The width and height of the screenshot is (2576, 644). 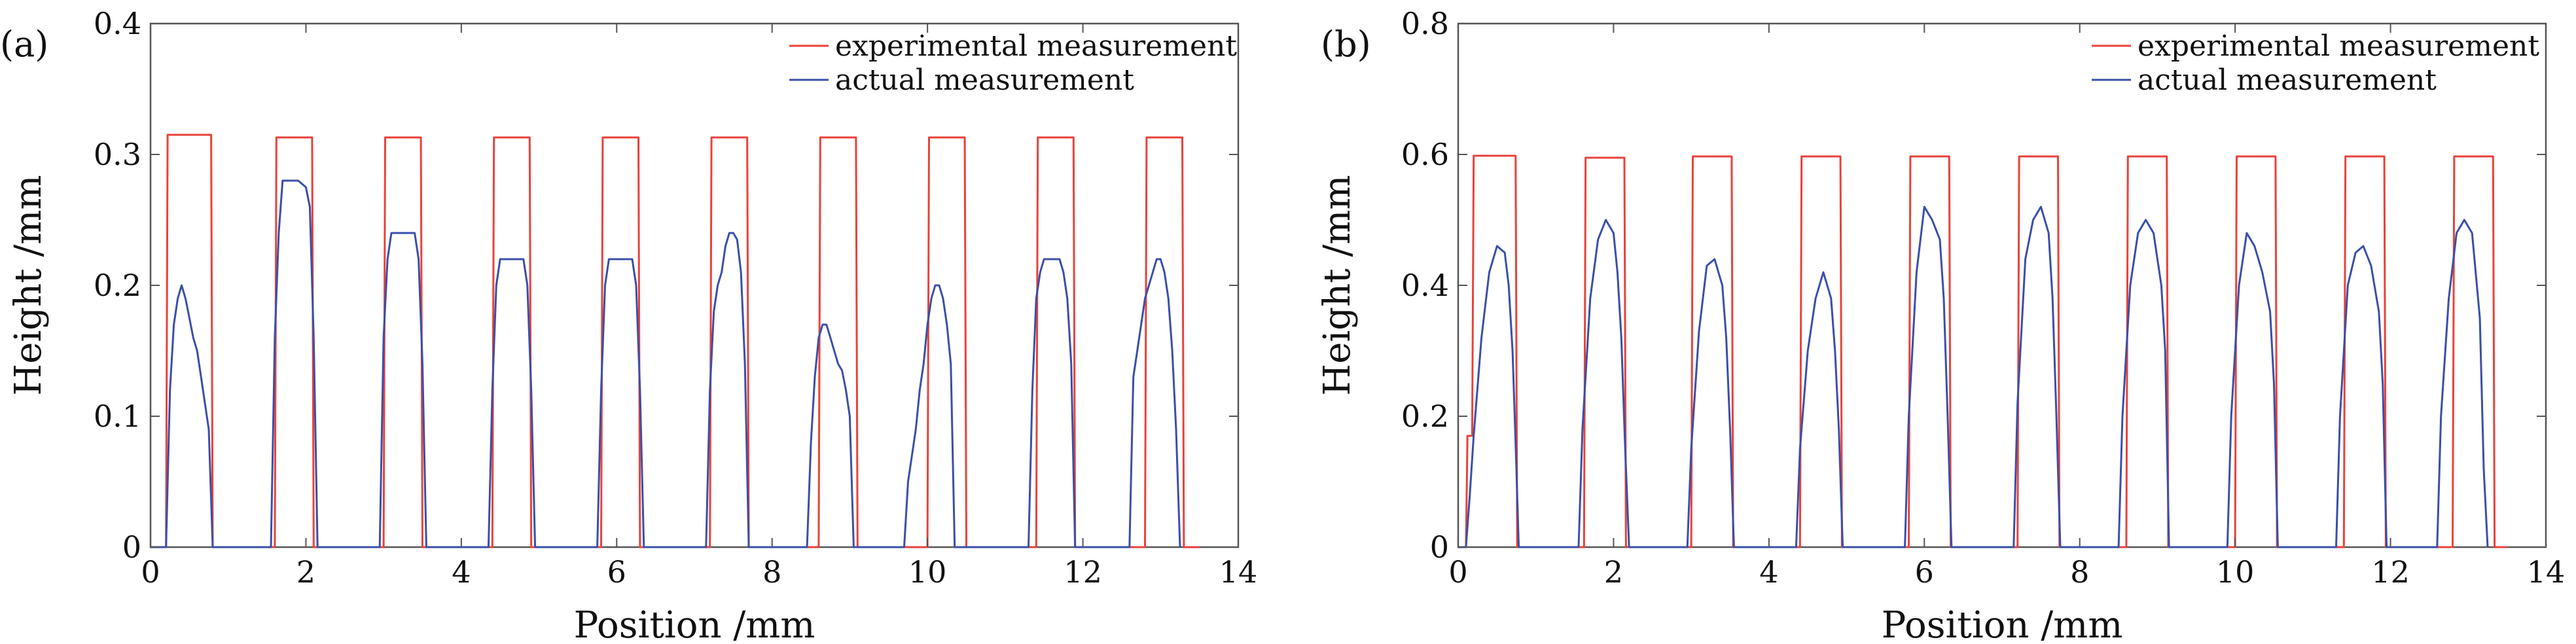 What do you see at coordinates (1613, 572) in the screenshot?
I see `x-tick-label-b: 2` at bounding box center [1613, 572].